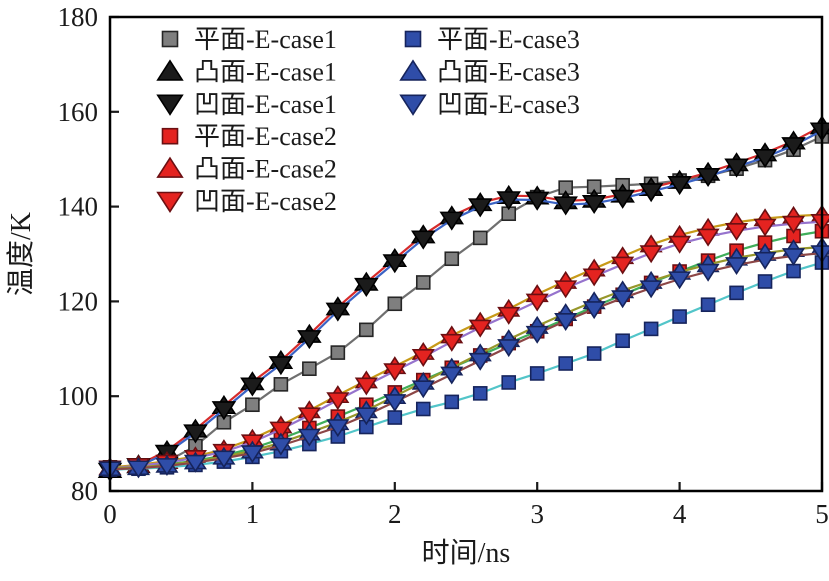 Image resolution: width=829 pixels, height=581 pixels. What do you see at coordinates (265, 201) in the screenshot?
I see `legend-label: 凹面-E-case2` at bounding box center [265, 201].